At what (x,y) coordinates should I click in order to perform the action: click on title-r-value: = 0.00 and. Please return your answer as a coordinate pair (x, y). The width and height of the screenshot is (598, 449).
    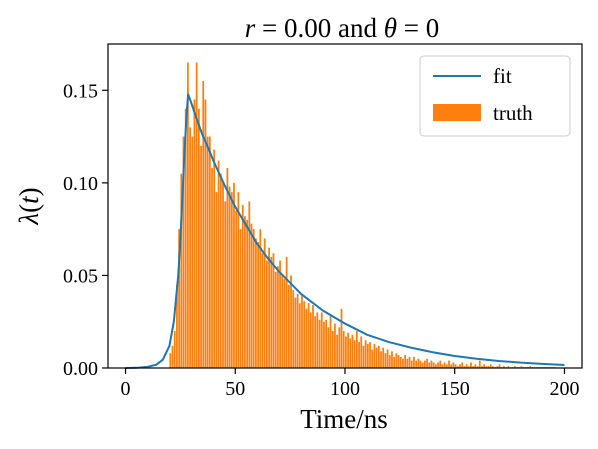
    Looking at the image, I should click on (319, 28).